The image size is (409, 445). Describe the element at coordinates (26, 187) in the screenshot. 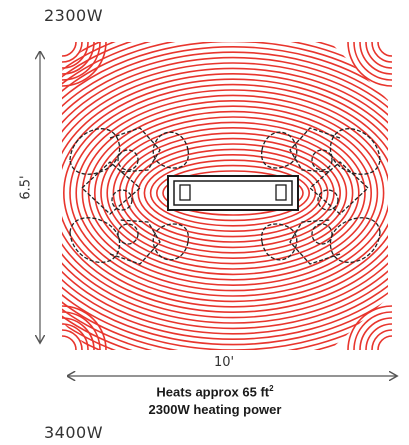

I see `height-dimension-label: 6.5'` at that location.